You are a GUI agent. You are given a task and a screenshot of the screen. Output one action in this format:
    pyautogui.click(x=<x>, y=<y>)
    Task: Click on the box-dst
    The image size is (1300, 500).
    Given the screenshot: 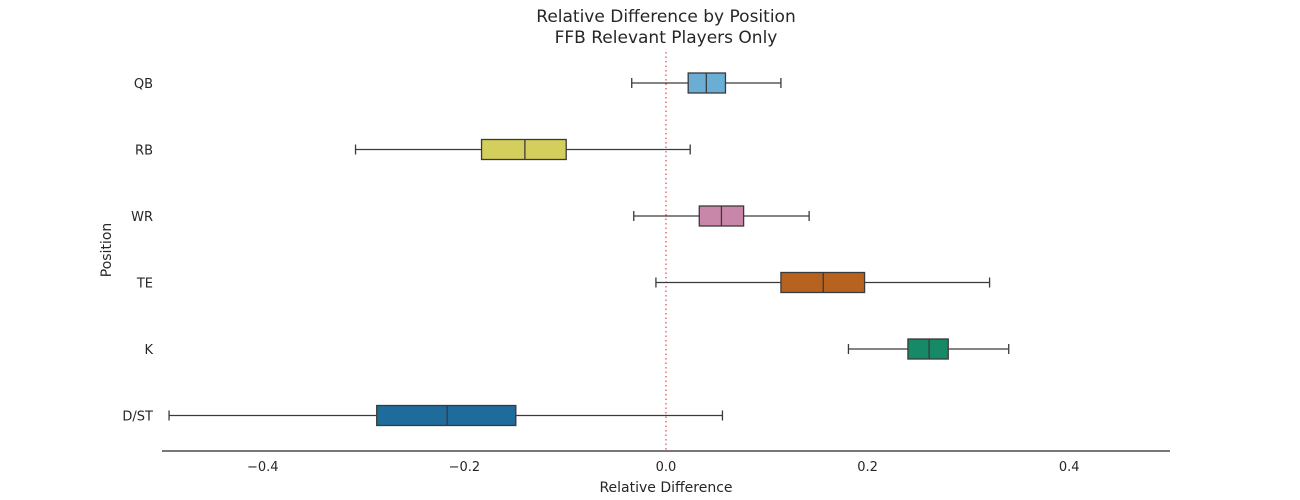 What is the action you would take?
    pyautogui.click(x=446, y=415)
    